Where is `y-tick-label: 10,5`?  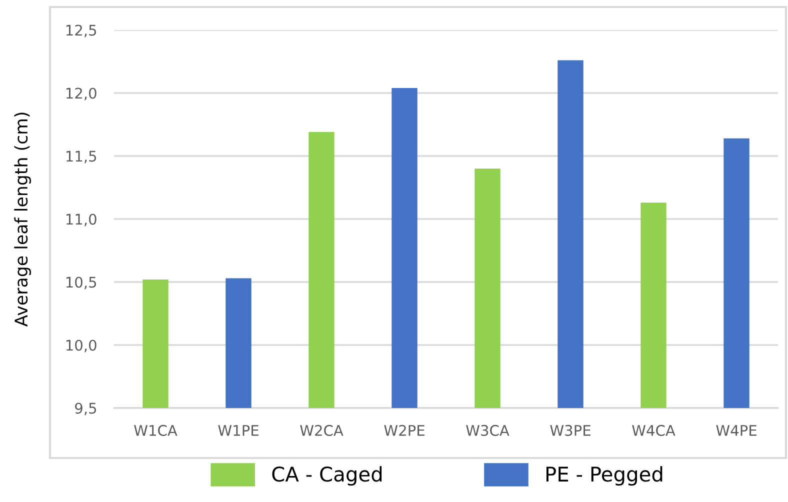 y-tick-label: 10,5 is located at coordinates (81, 283).